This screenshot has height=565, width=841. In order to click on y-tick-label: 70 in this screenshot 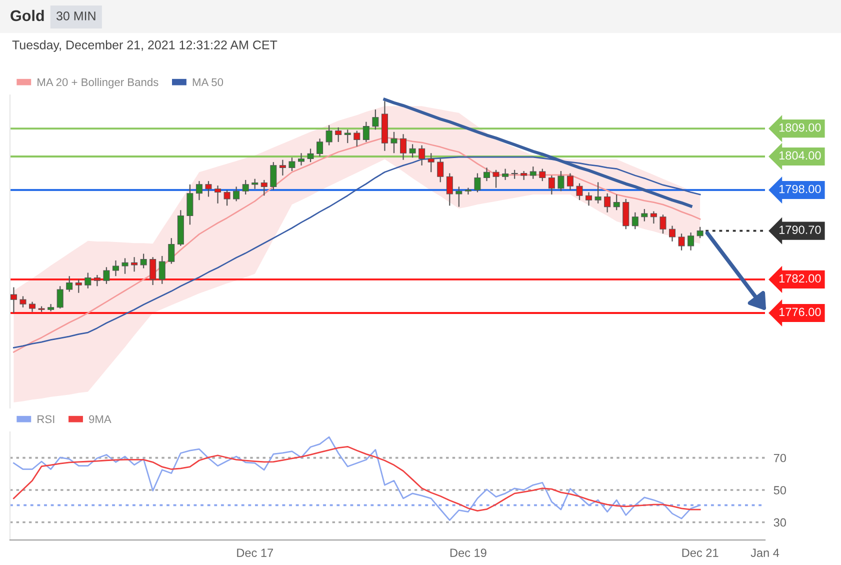, I will do `click(780, 458)`.